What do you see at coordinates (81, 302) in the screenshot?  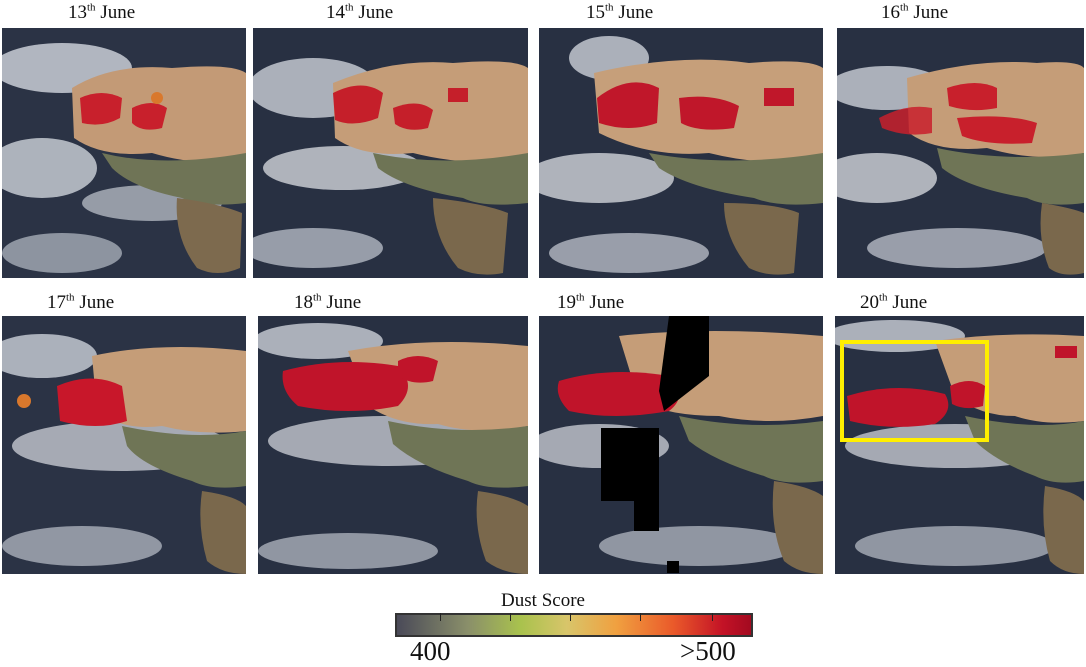 I see `day-label: 17th June` at bounding box center [81, 302].